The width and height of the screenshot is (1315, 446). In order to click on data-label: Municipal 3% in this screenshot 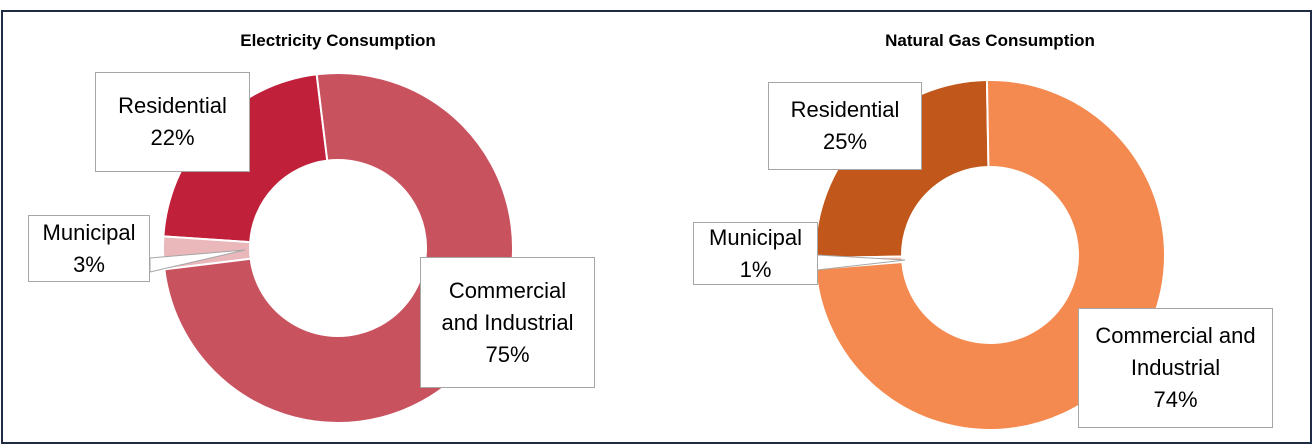, I will do `click(89, 248)`.